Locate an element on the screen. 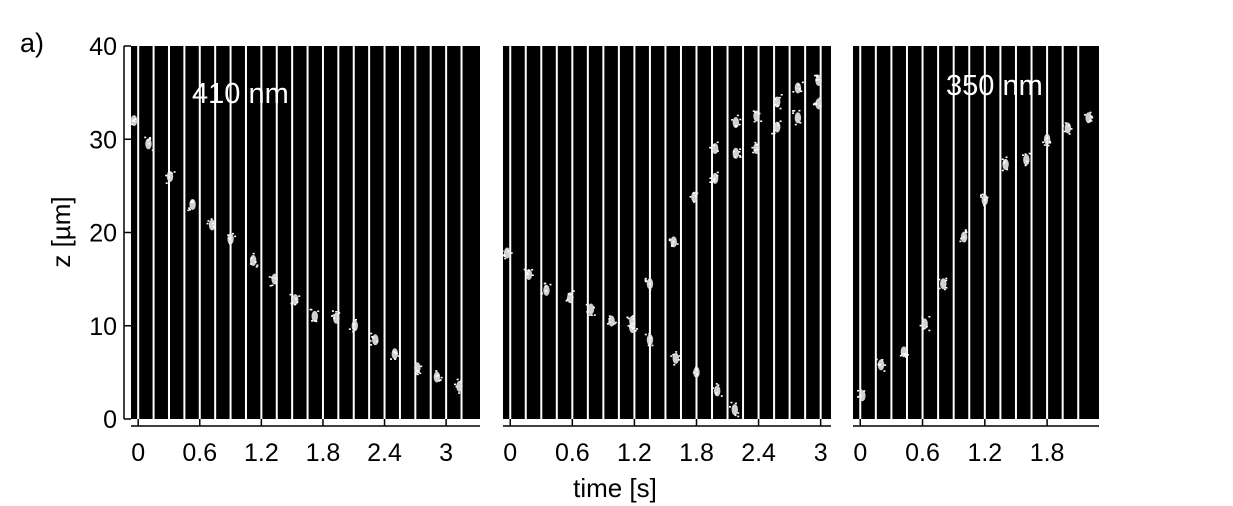 The height and width of the screenshot is (506, 1233). x-tick-label: 2.4 is located at coordinates (758, 453).